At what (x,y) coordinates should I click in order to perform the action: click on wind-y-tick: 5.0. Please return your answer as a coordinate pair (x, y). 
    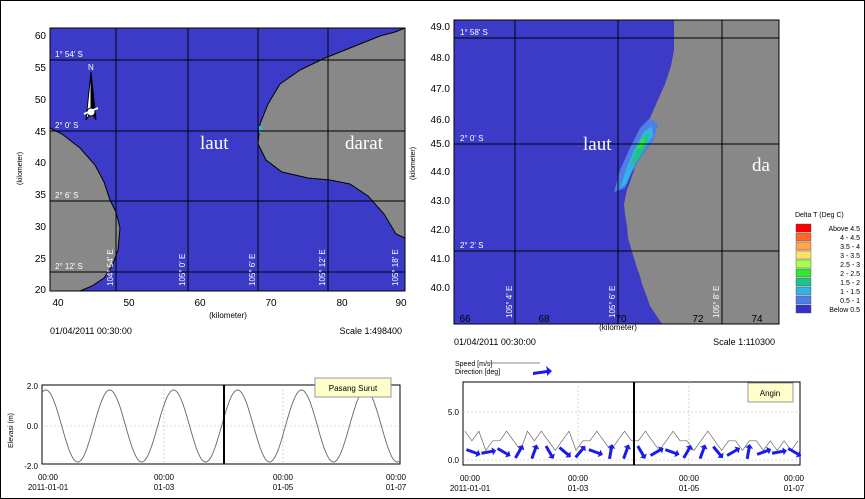
    Looking at the image, I should click on (454, 412).